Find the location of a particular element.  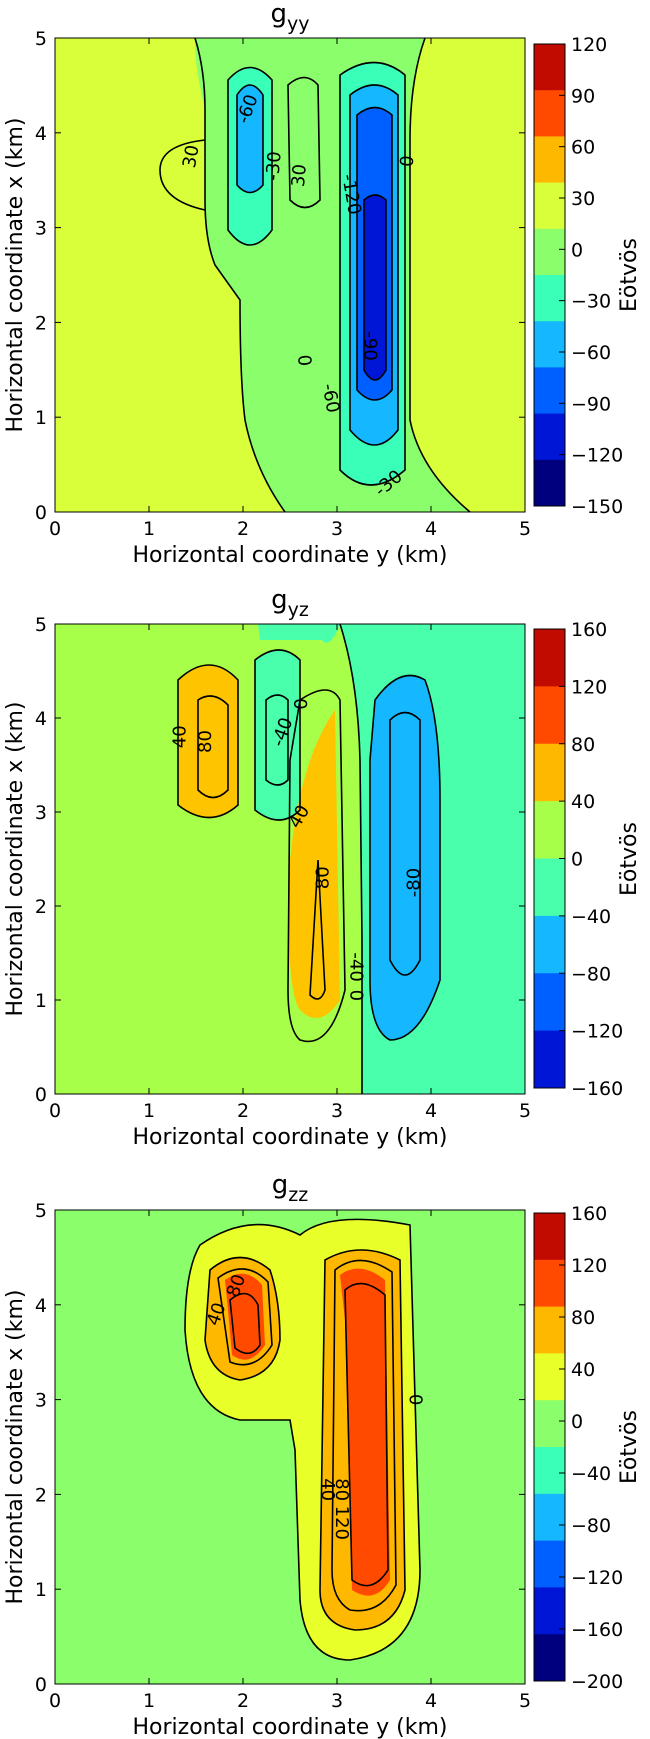

contour-label: -60 is located at coordinates (331, 398).